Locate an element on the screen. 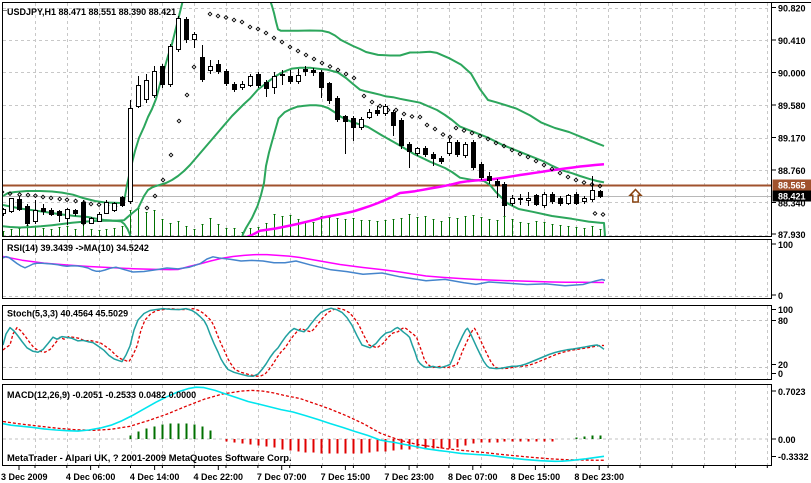 The width and height of the screenshot is (811, 483). svg-text: 90.820 is located at coordinates (792, 9).